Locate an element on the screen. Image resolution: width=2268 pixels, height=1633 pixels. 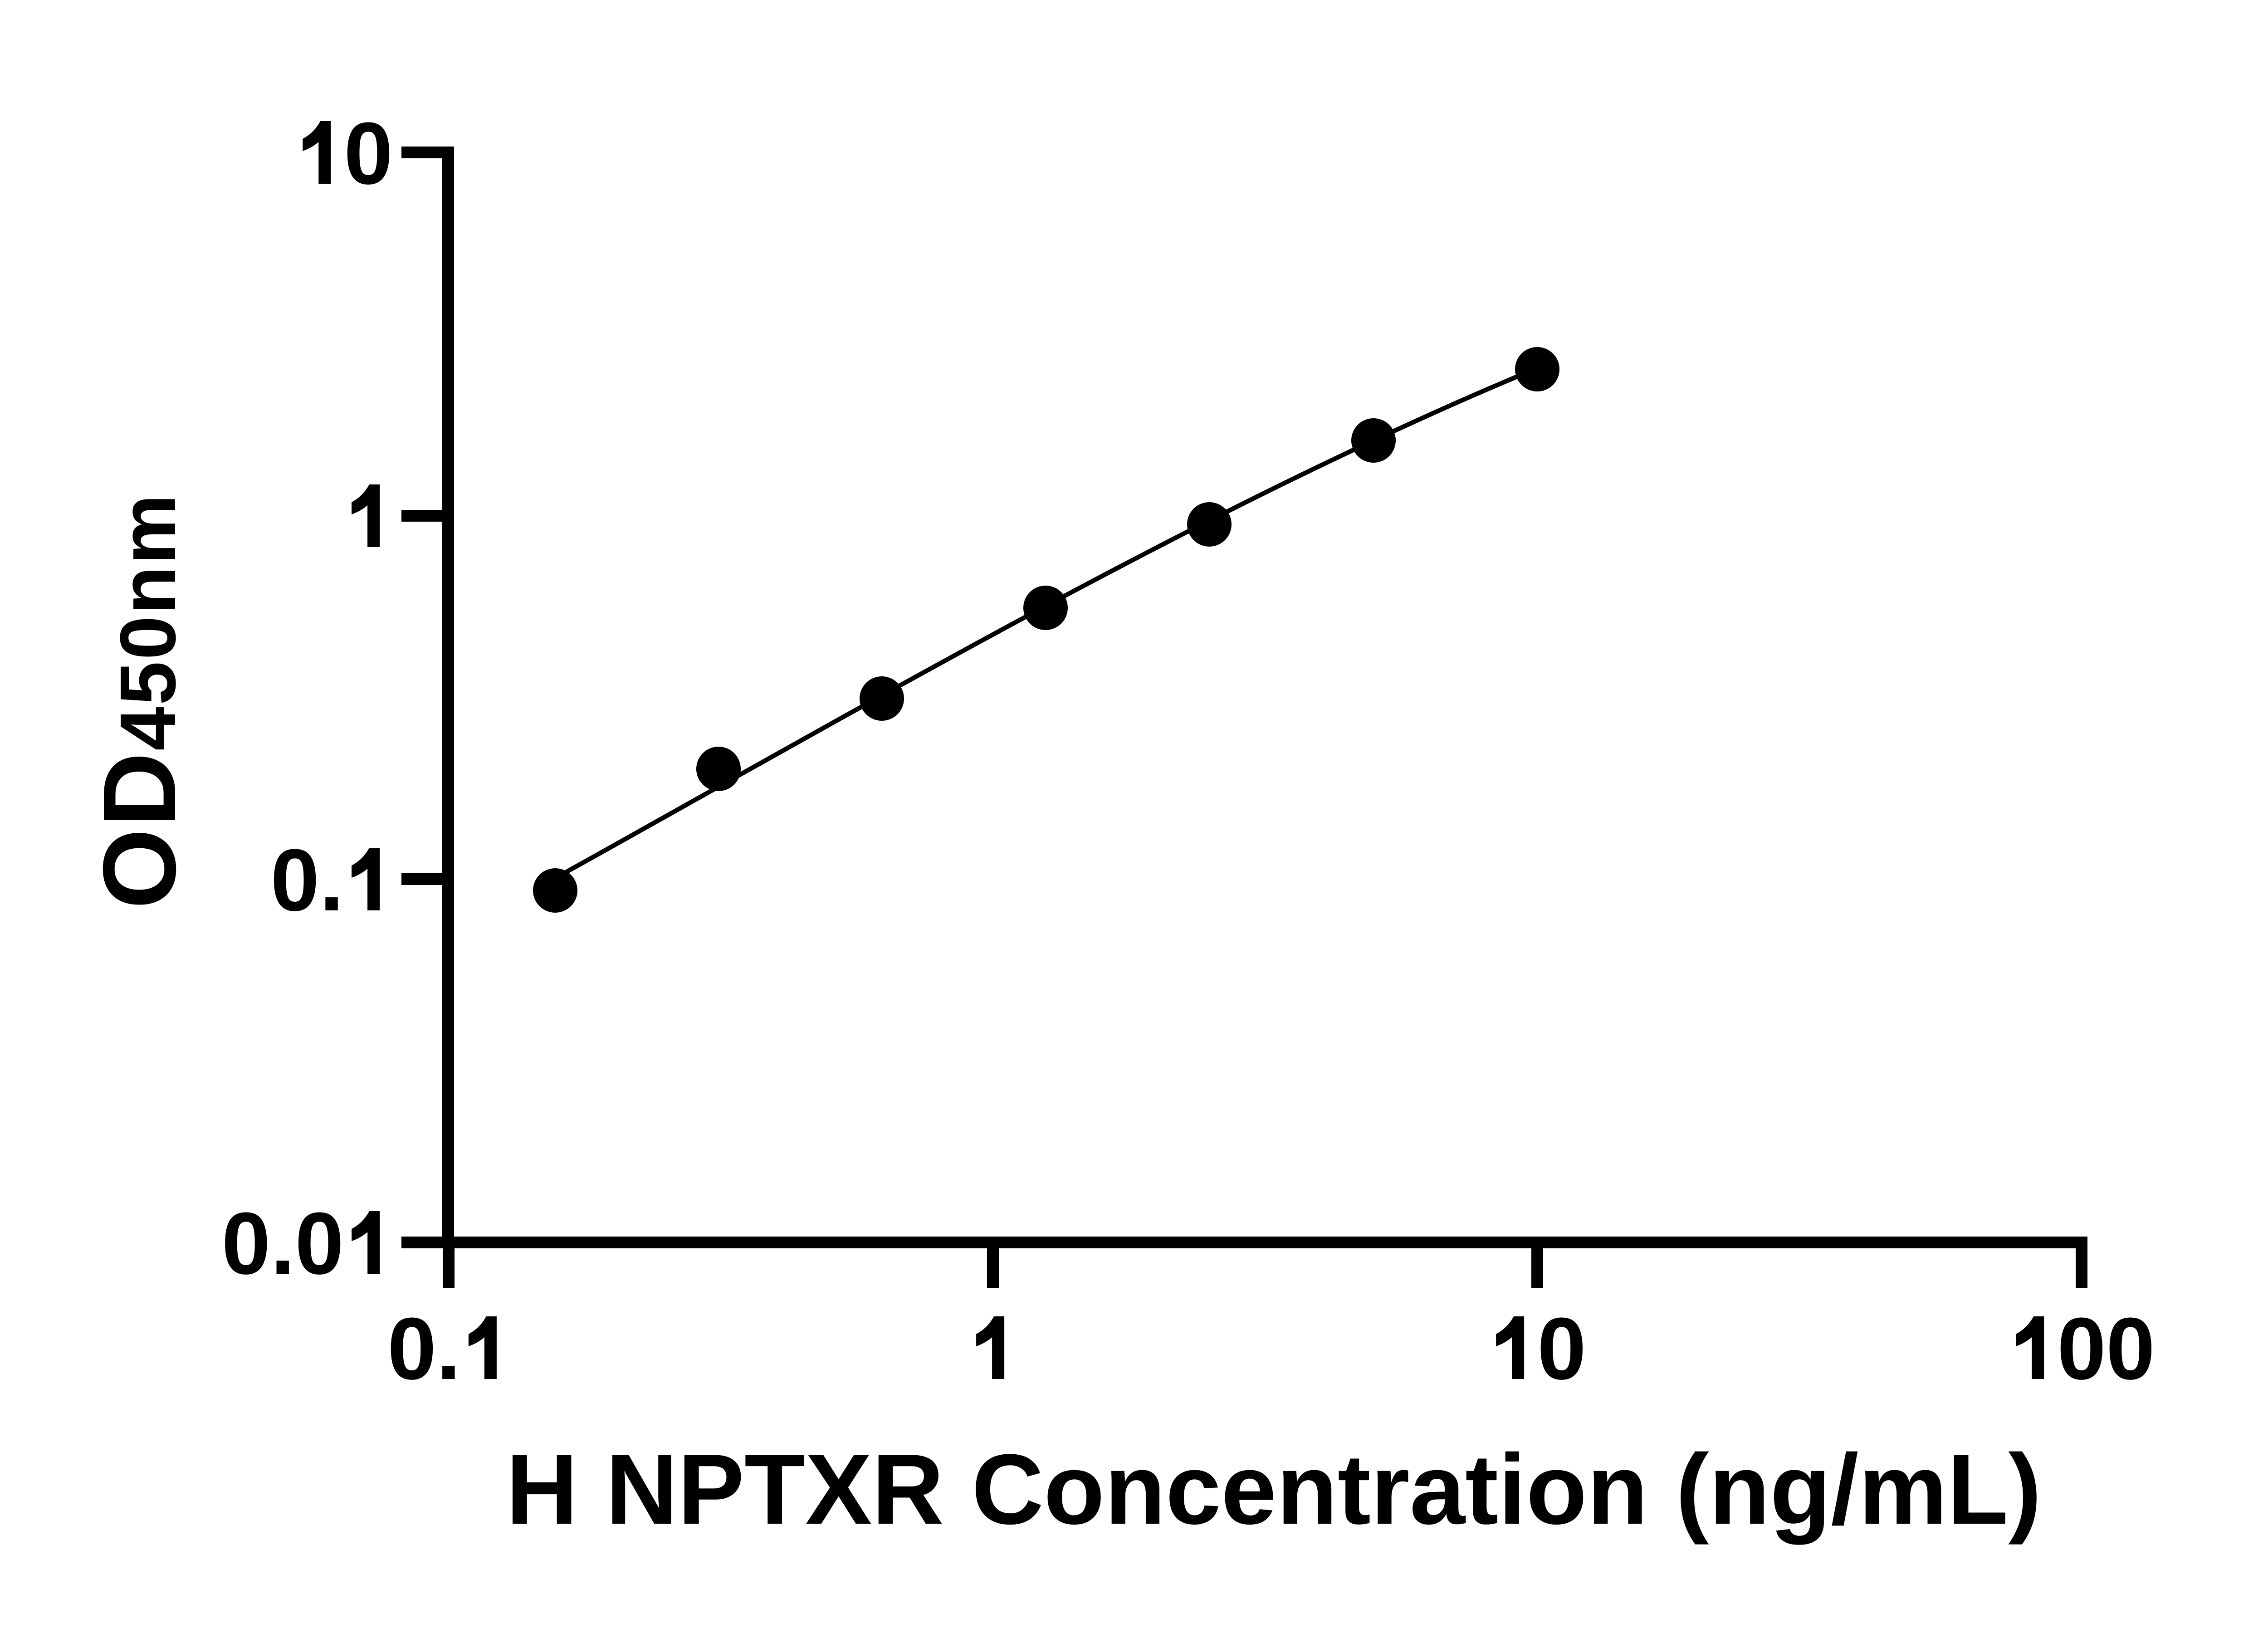
svg-text: 0.0 is located at coordinates (283, 1243).